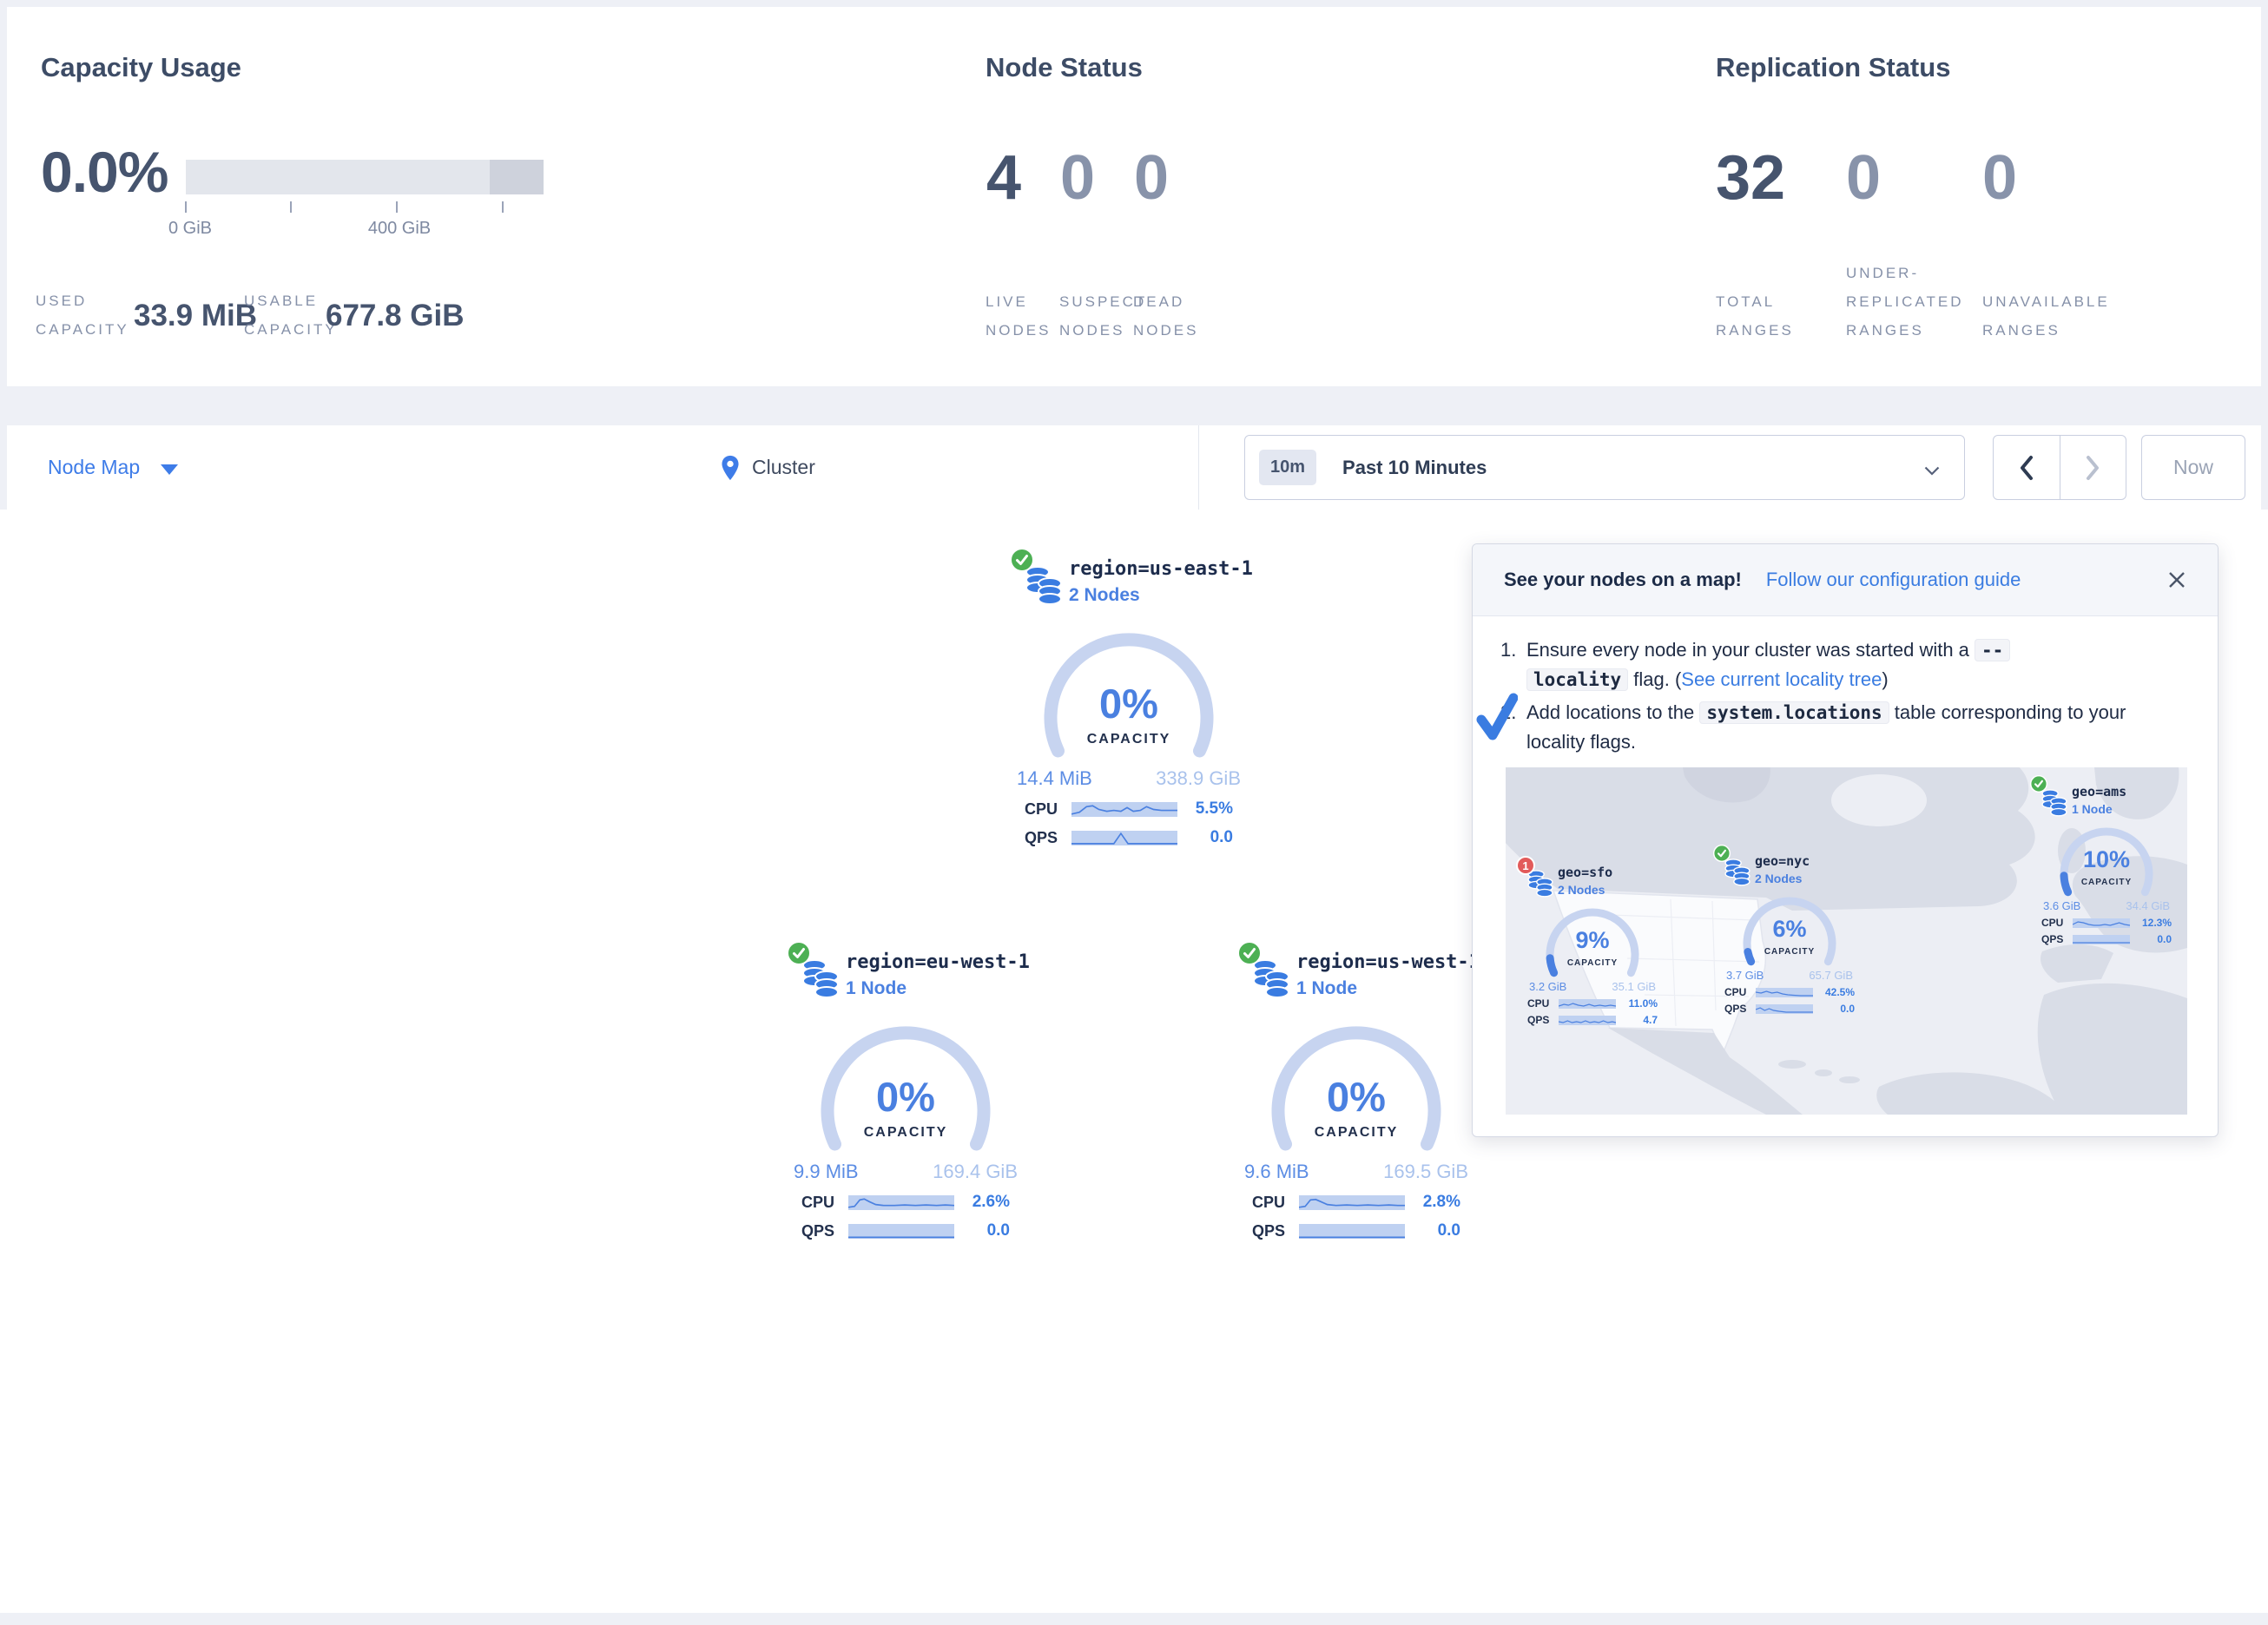  What do you see at coordinates (1199, 778) in the screenshot?
I see `total-capacity: 338.9 GiB` at bounding box center [1199, 778].